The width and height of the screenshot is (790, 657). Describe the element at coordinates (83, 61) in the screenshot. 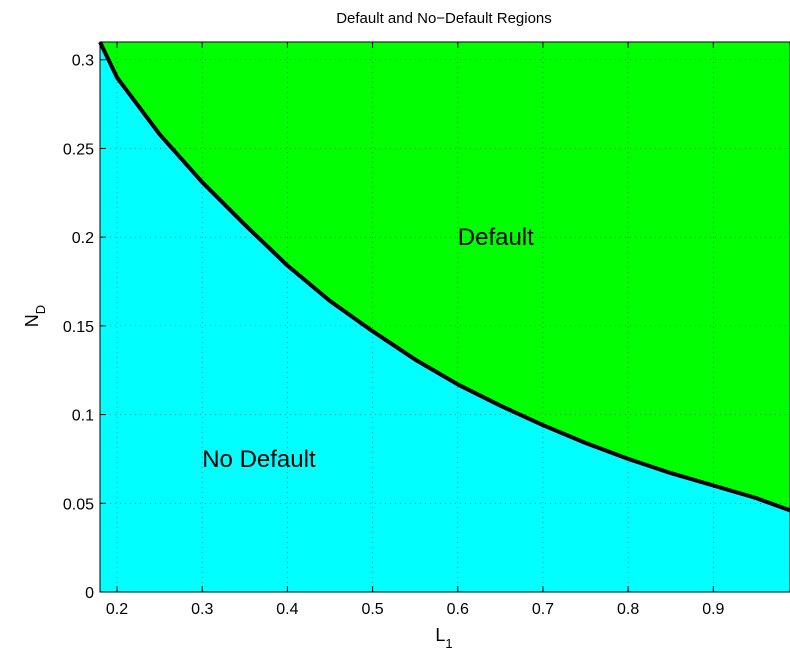

I see `y-tick-label: 0.3` at that location.